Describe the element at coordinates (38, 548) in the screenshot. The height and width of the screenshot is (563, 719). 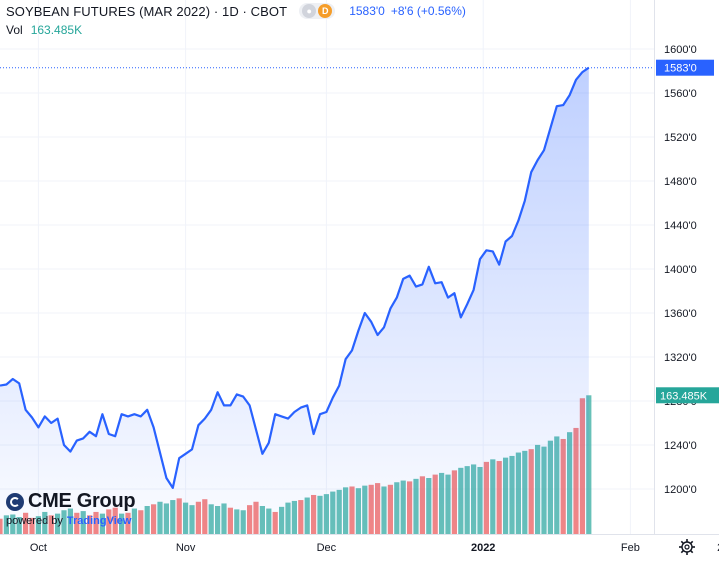
I see `x-tick-label: Oct` at that location.